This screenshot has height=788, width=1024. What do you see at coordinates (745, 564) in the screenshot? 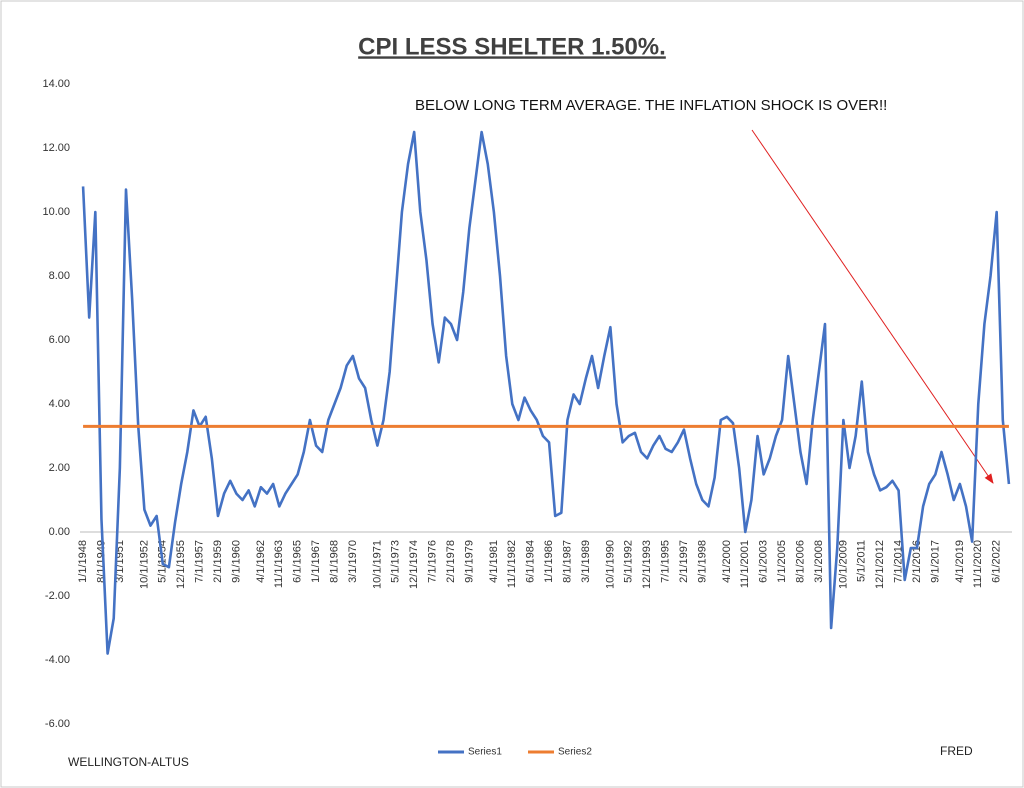
I see `x-tick-label: 11/1/2001` at bounding box center [745, 564].